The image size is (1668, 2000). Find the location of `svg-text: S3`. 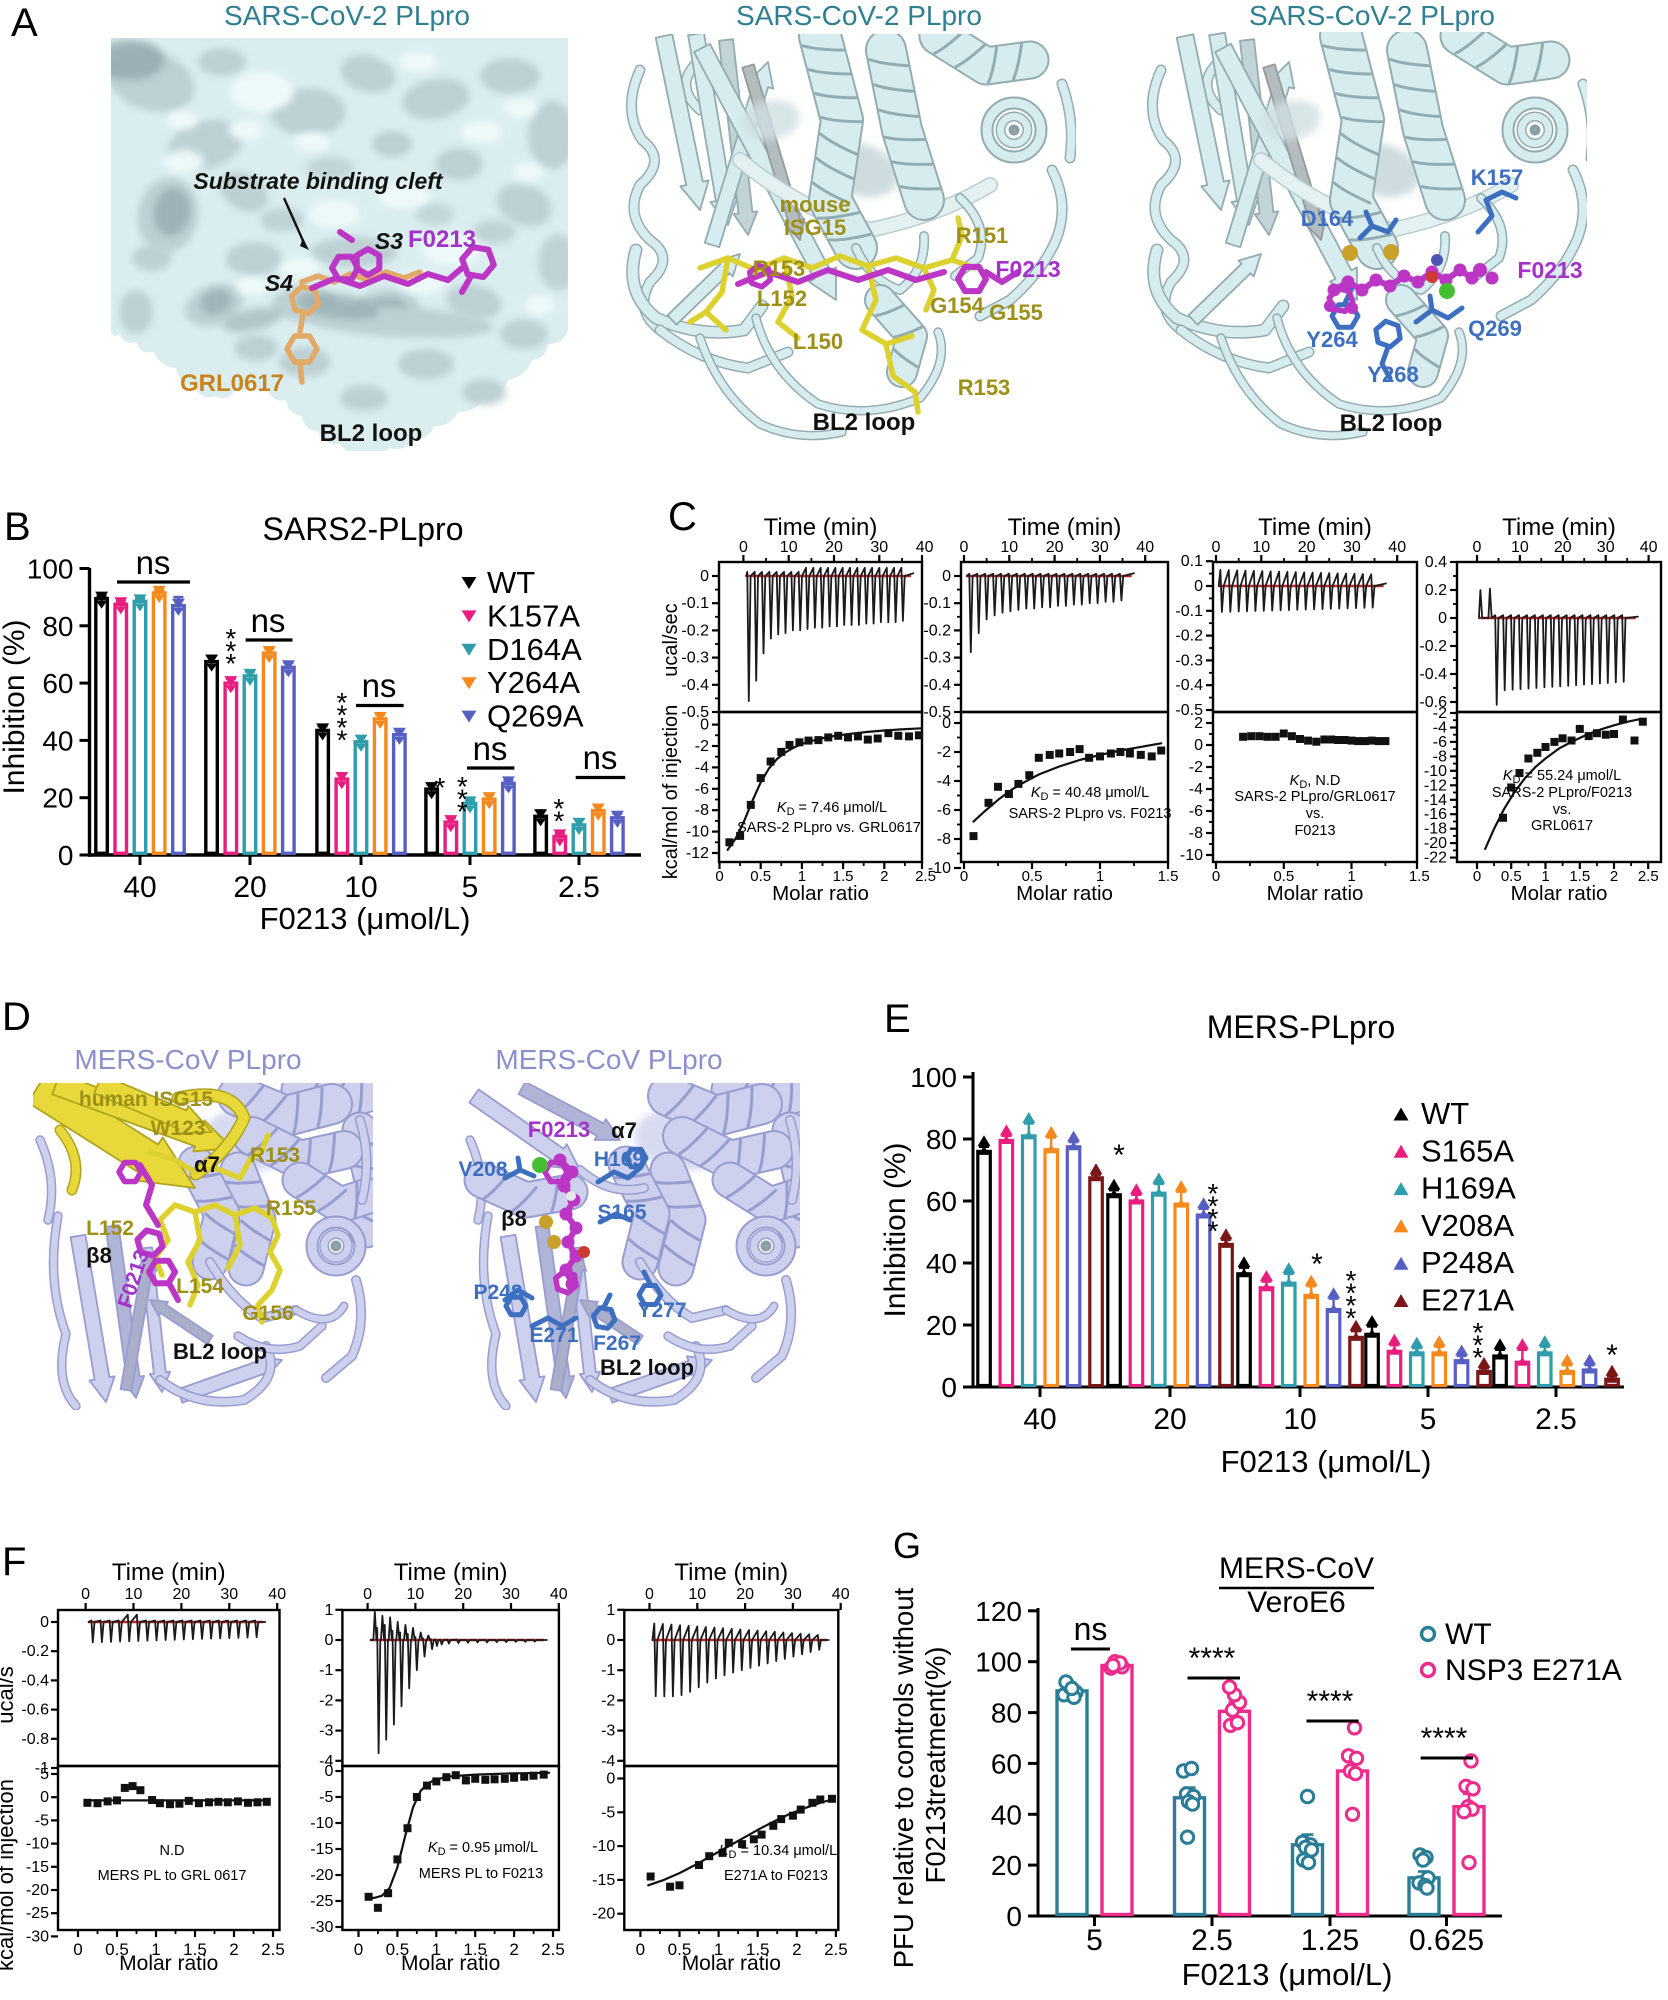

svg-text: S3 is located at coordinates (389, 241).